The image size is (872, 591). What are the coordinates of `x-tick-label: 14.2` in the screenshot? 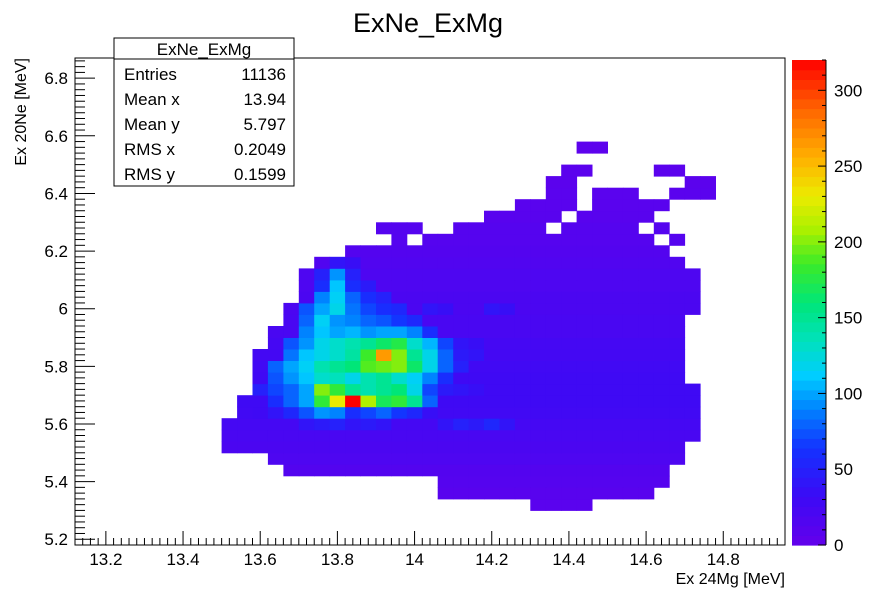 It's located at (491, 559).